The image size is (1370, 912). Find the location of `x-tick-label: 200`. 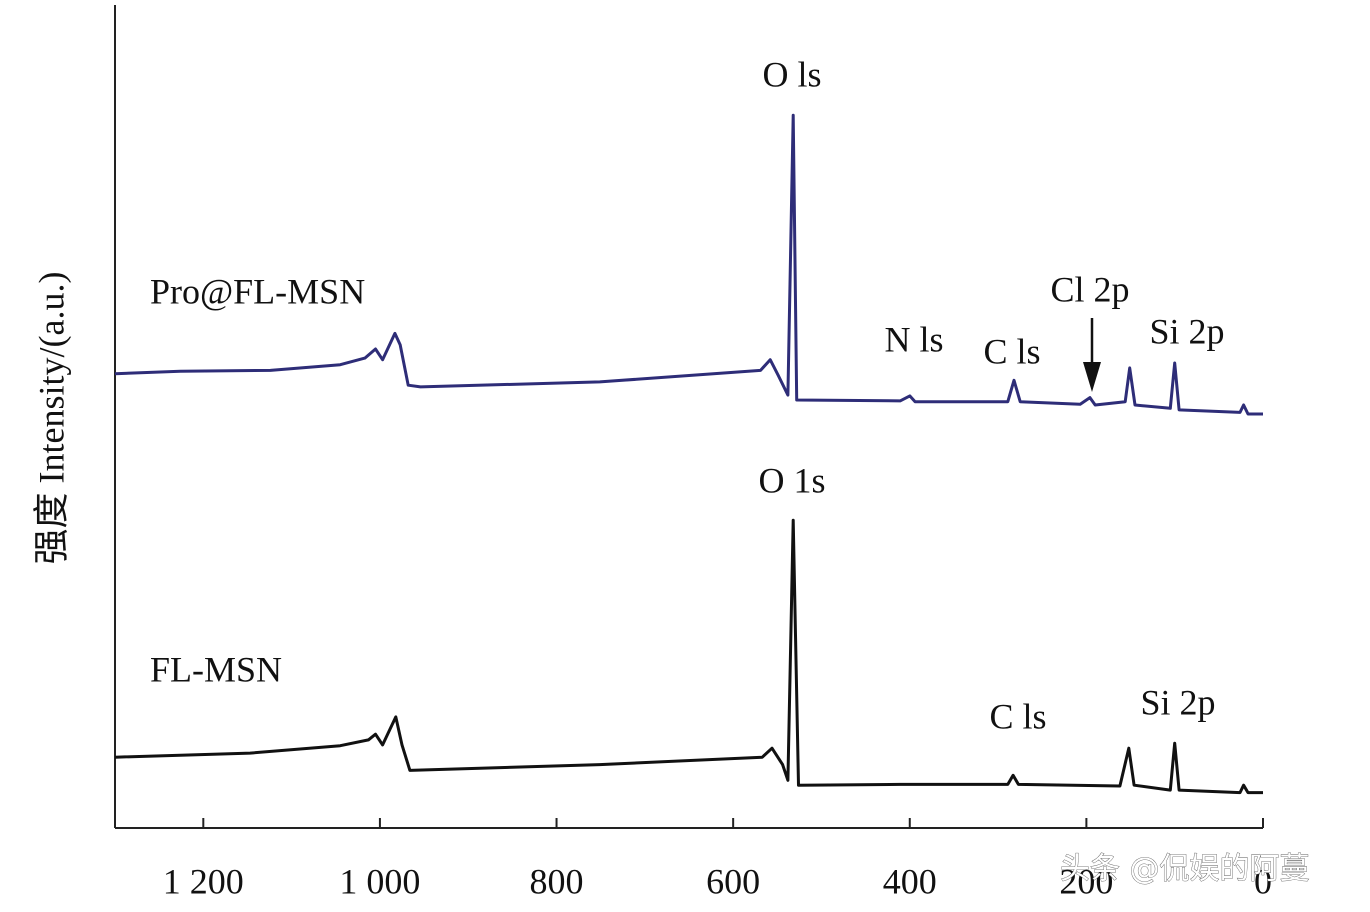

x-tick-label: 200 is located at coordinates (1086, 881).